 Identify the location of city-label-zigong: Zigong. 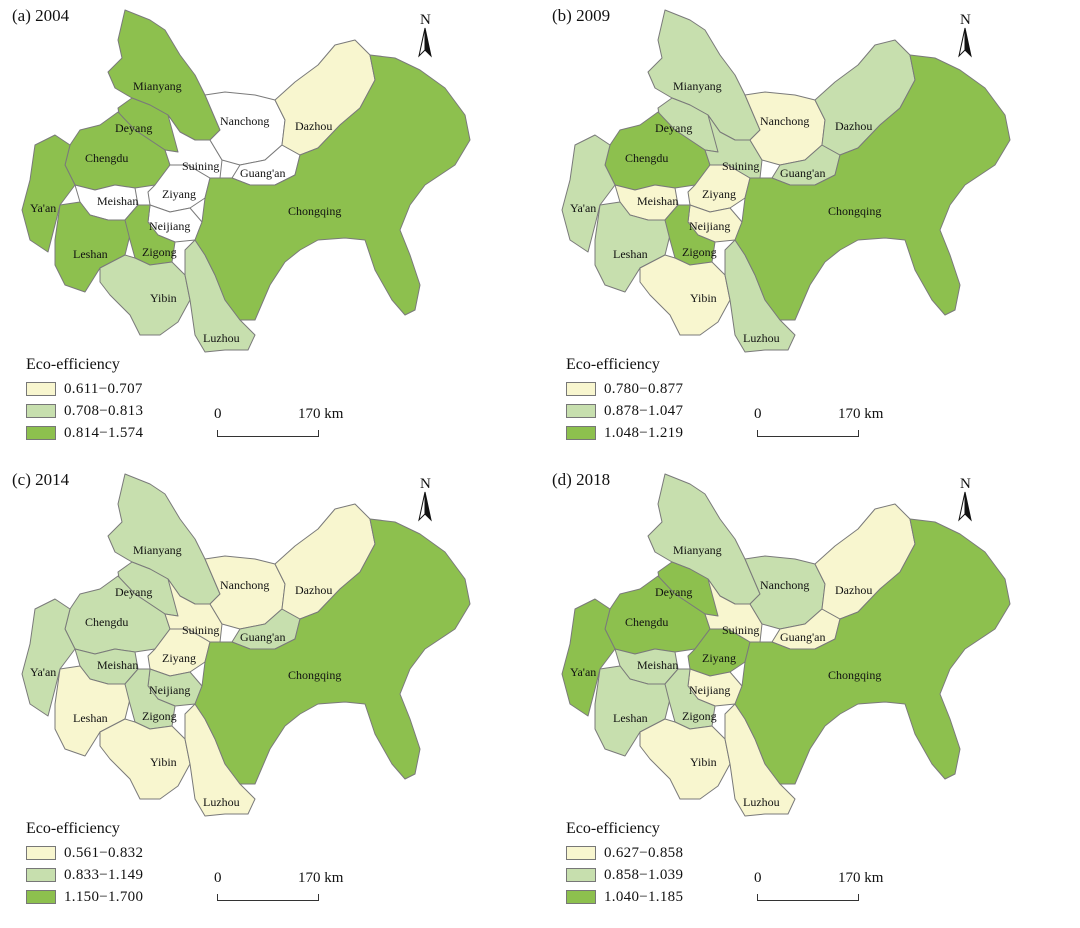
(699, 252).